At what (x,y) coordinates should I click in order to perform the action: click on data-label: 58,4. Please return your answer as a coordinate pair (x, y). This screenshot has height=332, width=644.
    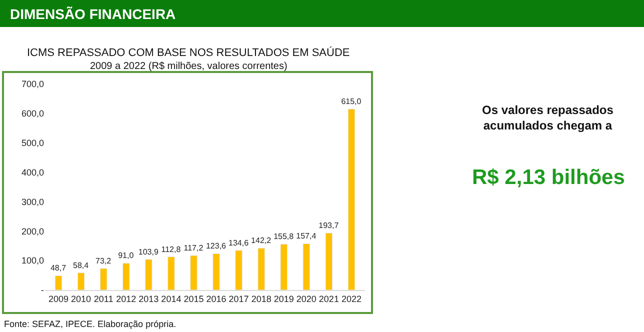
    Looking at the image, I should click on (81, 265).